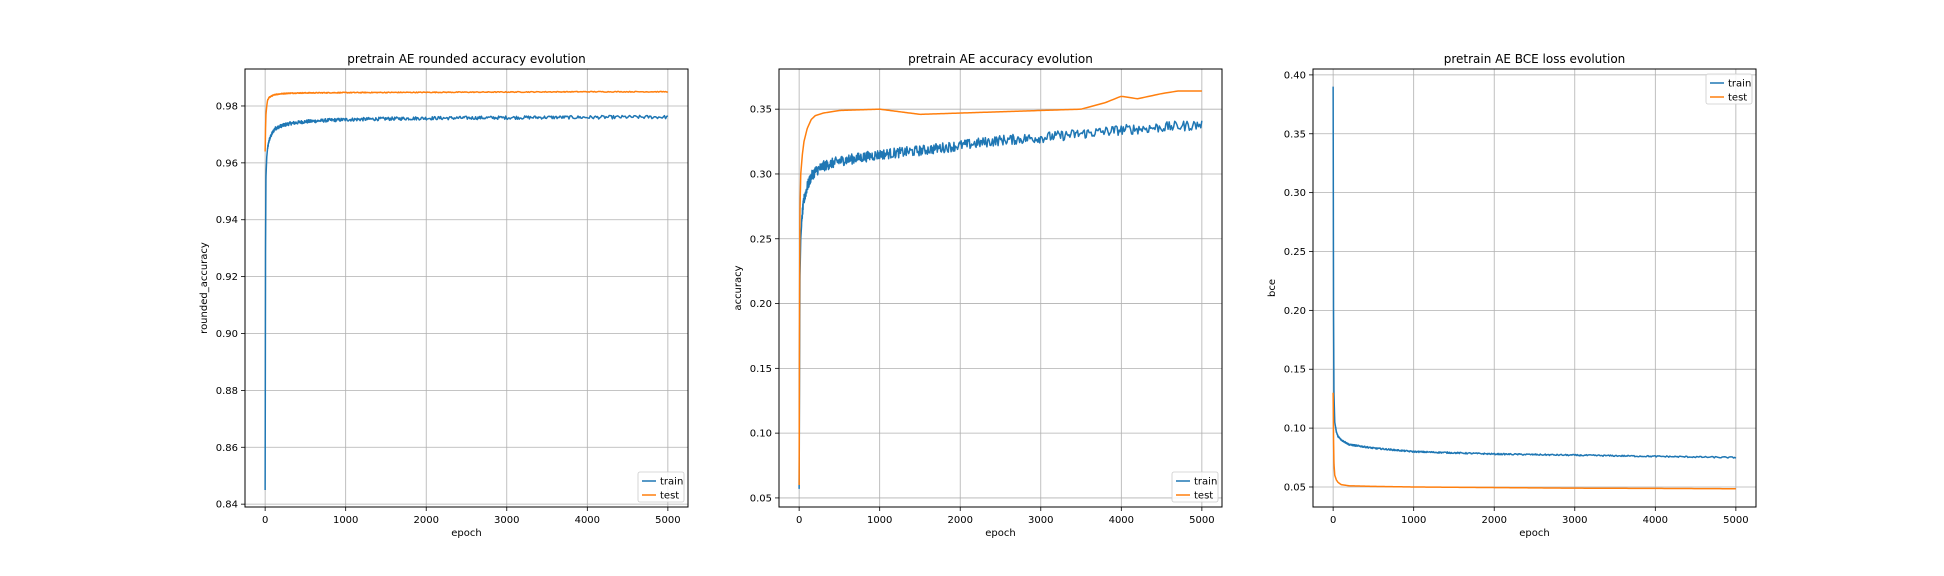 Image resolution: width=1944 pixels, height=576 pixels. Describe the element at coordinates (227, 505) in the screenshot. I see `y-tick-label: 0.84` at that location.